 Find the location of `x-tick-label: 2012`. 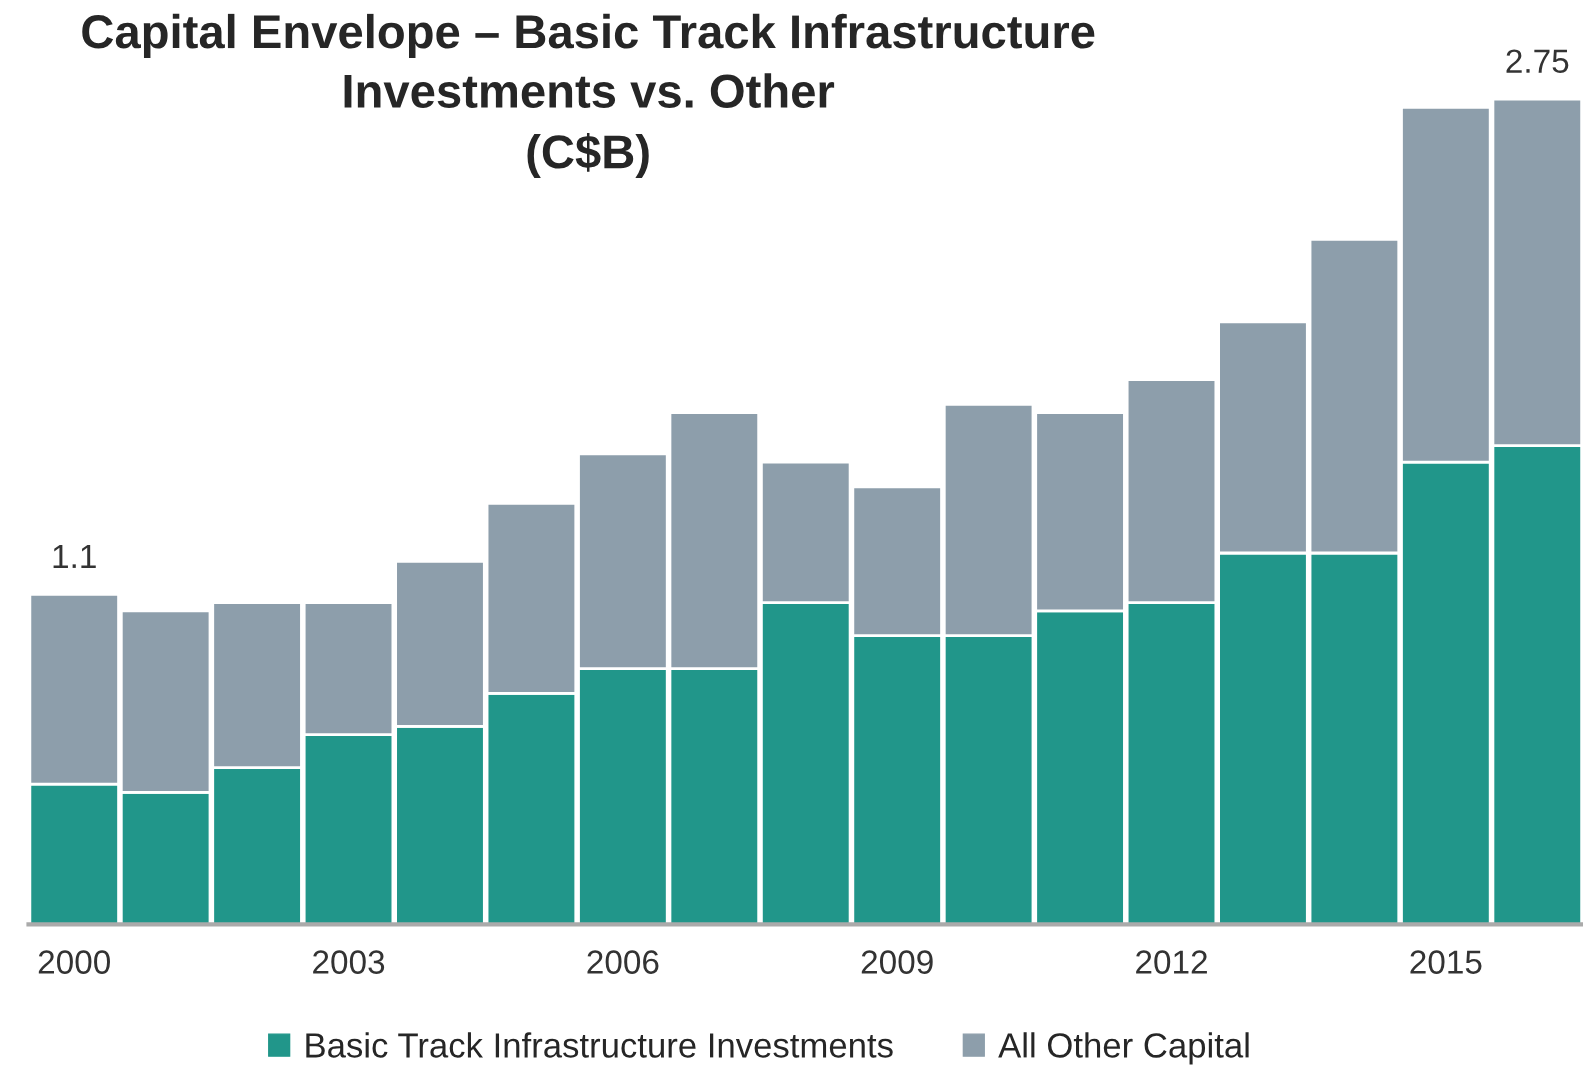

x-tick-label: 2012 is located at coordinates (1171, 962).